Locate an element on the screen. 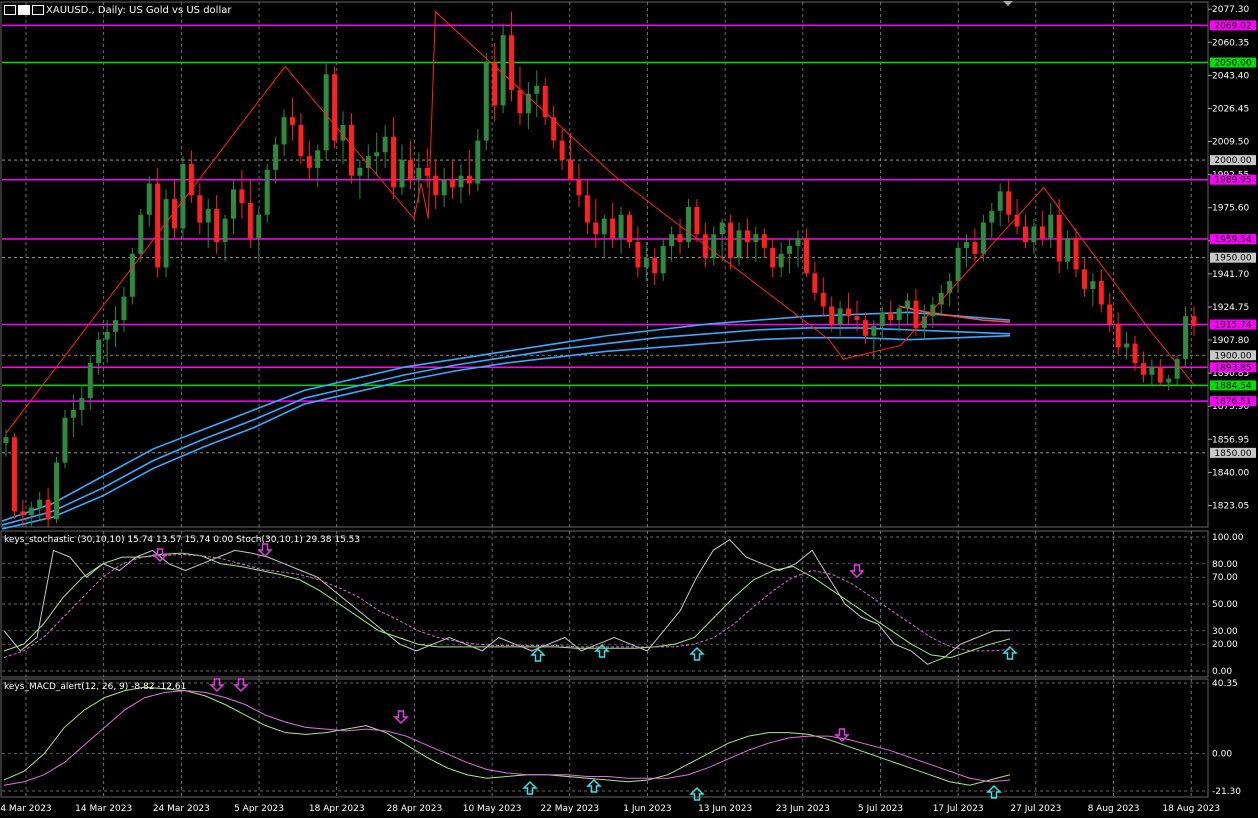  level-label: 2050.00 is located at coordinates (1232, 64).